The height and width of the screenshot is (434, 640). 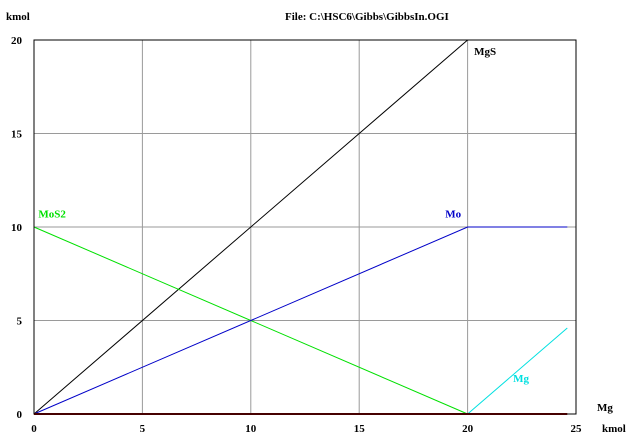 What do you see at coordinates (614, 428) in the screenshot?
I see `x-axis-label-unit: kmol` at bounding box center [614, 428].